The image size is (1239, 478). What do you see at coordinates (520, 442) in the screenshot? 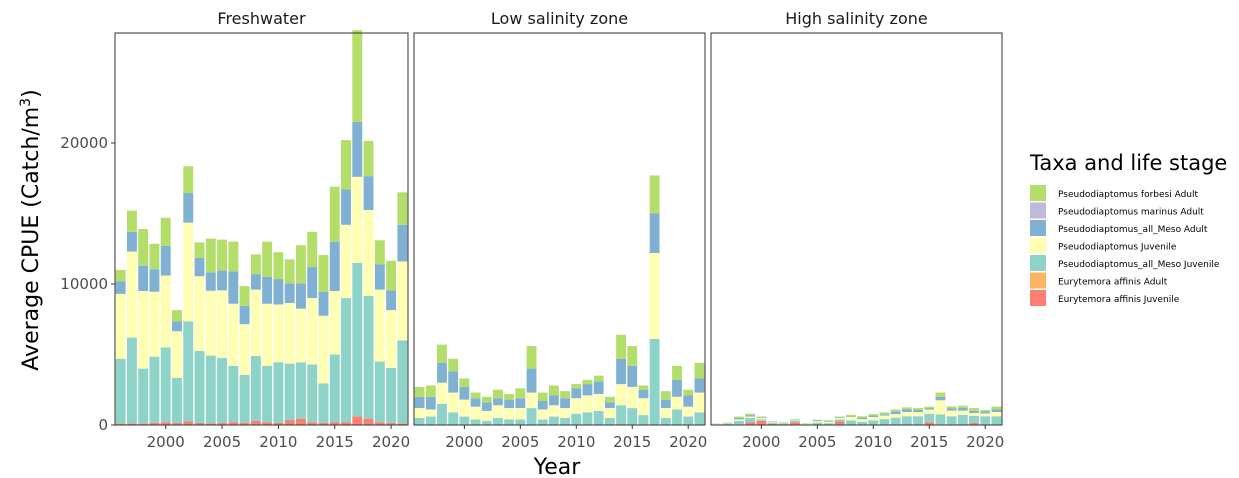
I see `x-tick-label: 2005` at bounding box center [520, 442].